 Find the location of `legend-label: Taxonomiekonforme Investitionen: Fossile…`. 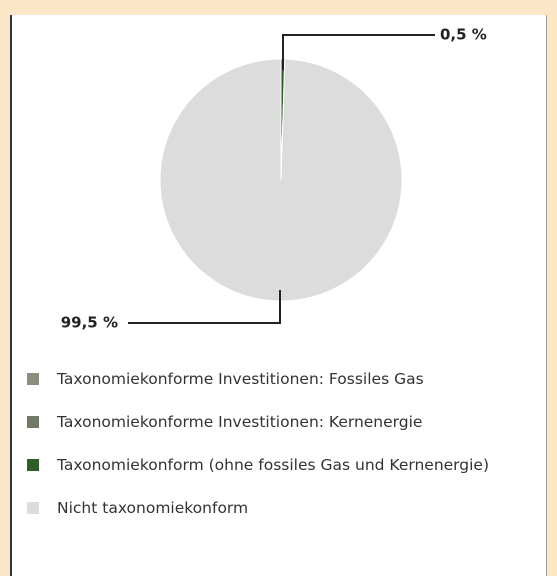

legend-label: Taxonomiekonforme Investitionen: Fossile… is located at coordinates (240, 379).